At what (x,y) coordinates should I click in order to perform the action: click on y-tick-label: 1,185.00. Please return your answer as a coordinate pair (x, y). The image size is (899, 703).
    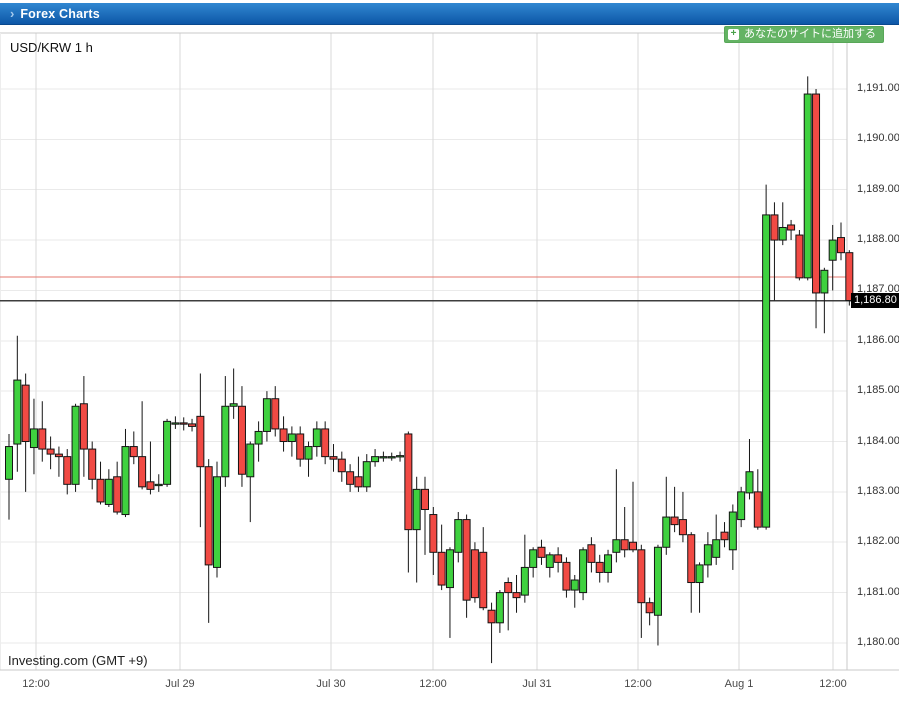
    Looking at the image, I should click on (878, 390).